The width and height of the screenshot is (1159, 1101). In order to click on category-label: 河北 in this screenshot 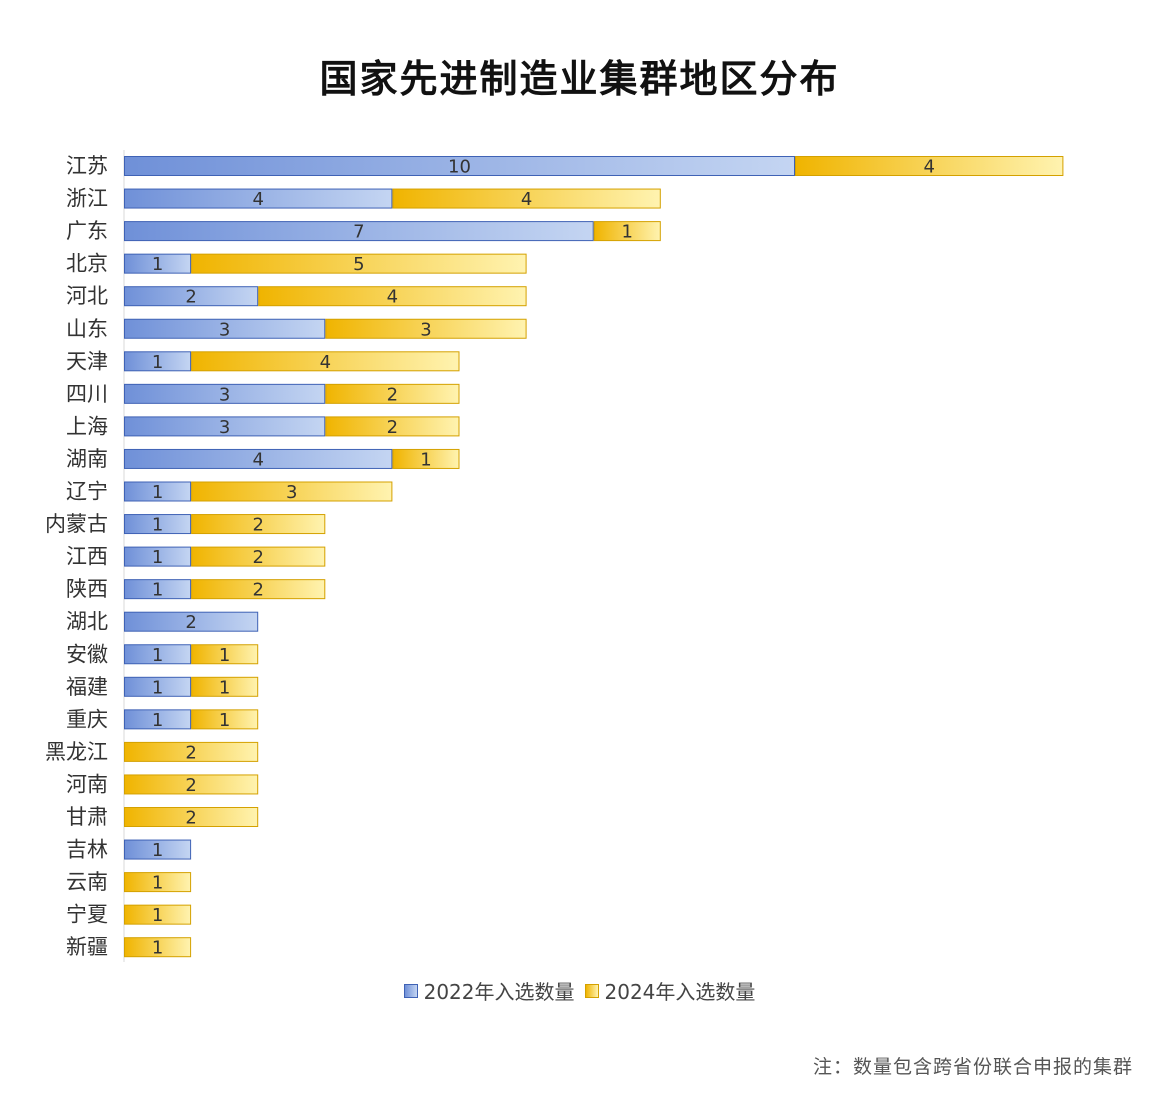, I will do `click(87, 296)`.